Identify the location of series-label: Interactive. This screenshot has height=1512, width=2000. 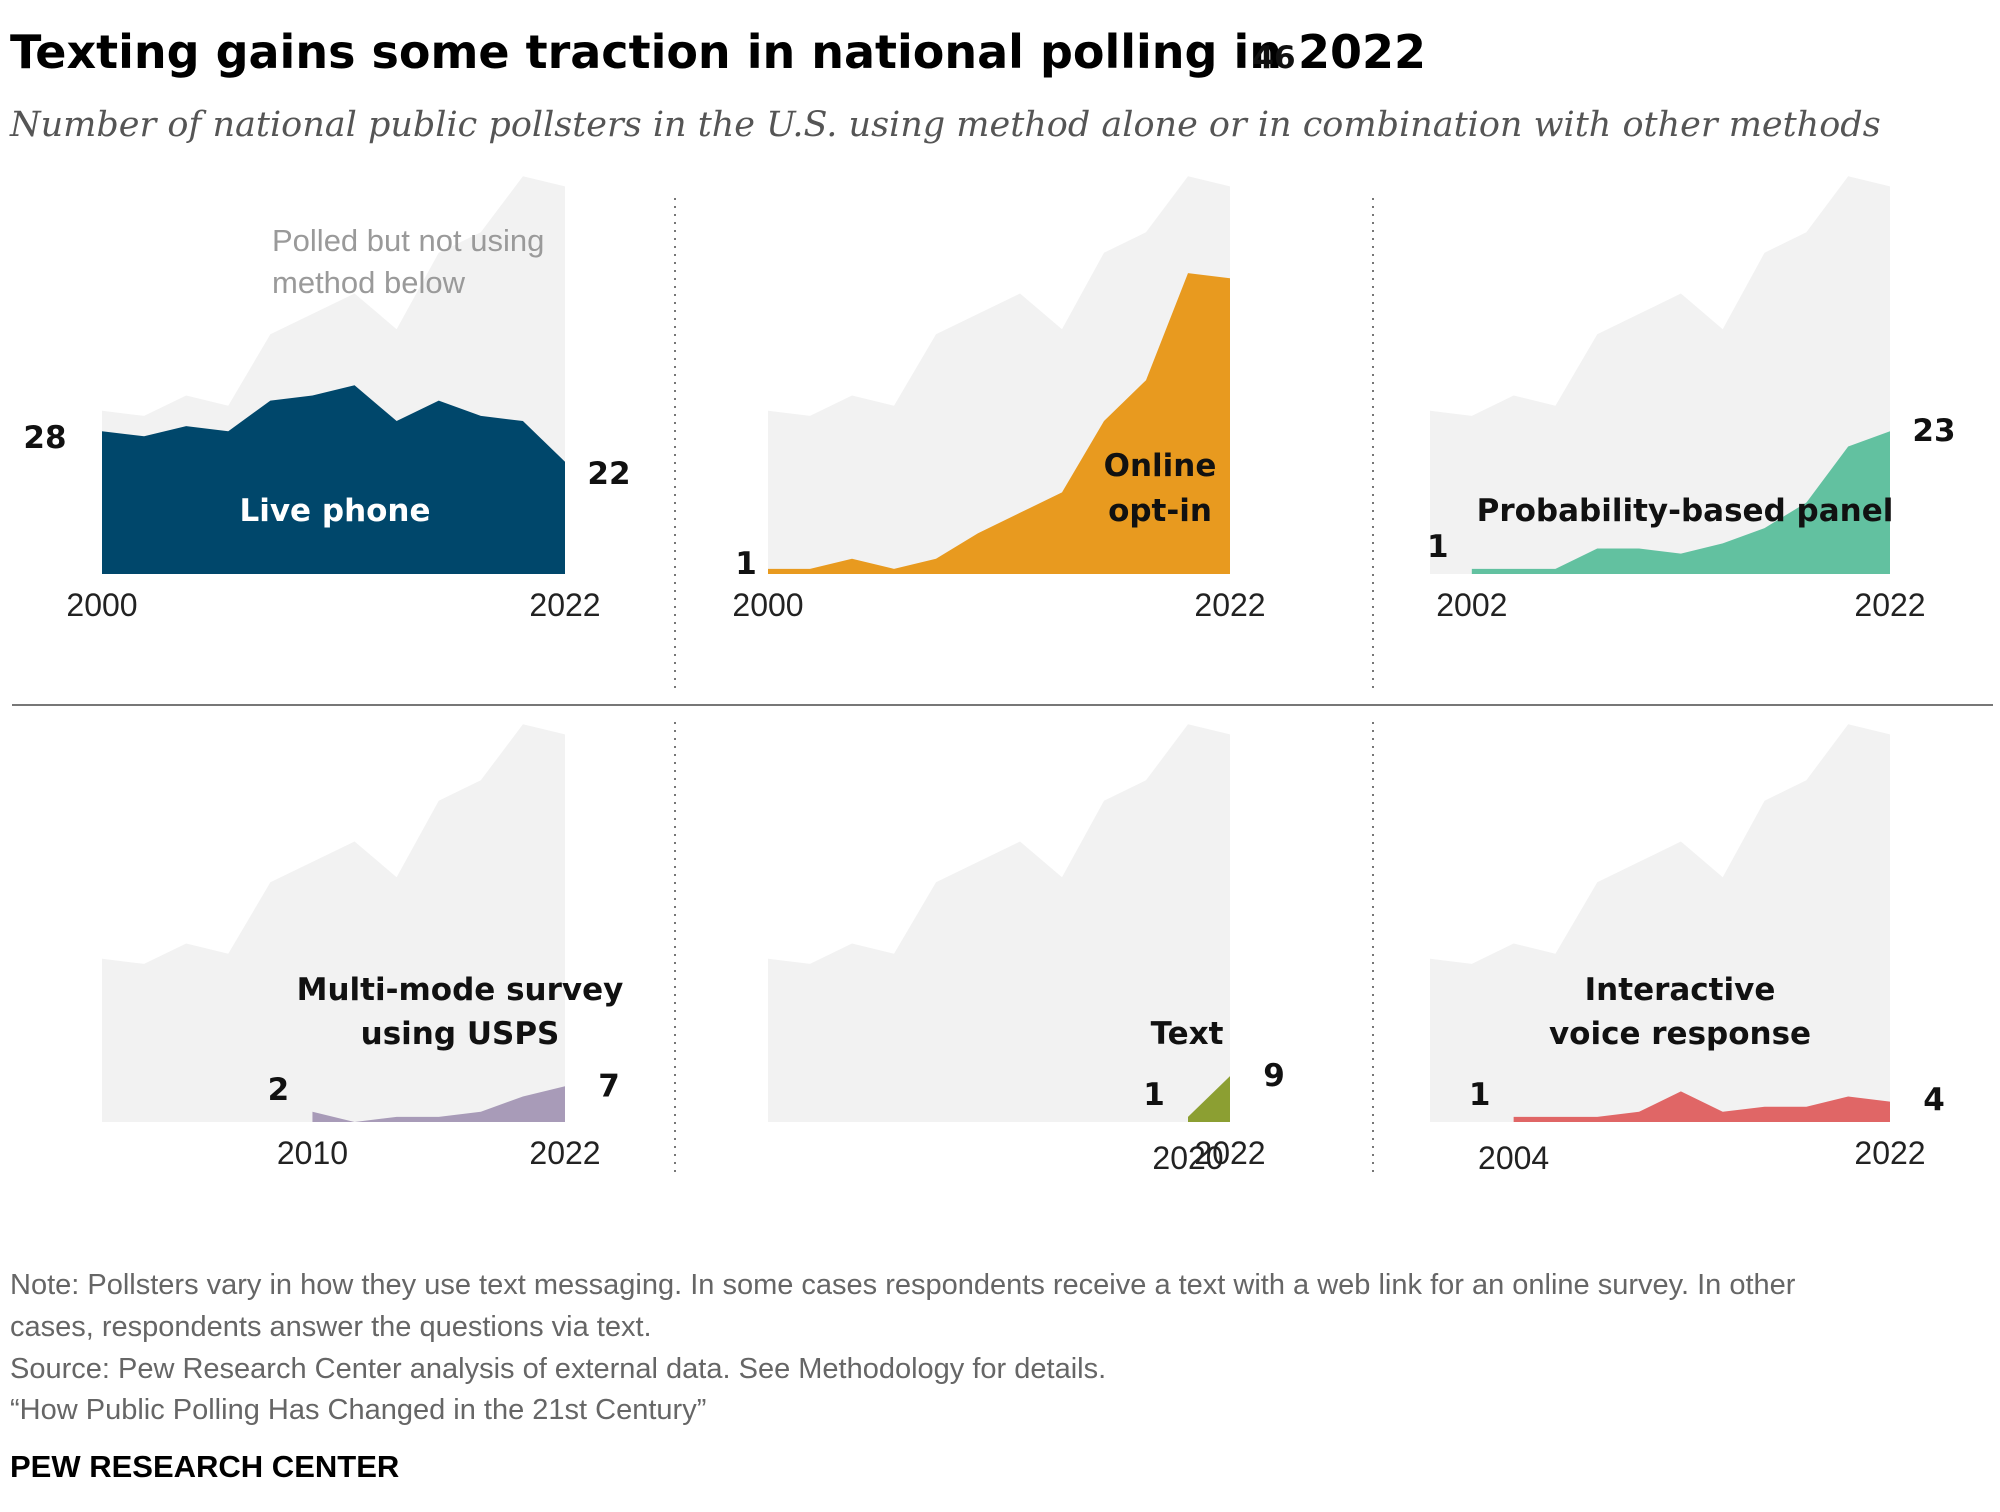
(1680, 990).